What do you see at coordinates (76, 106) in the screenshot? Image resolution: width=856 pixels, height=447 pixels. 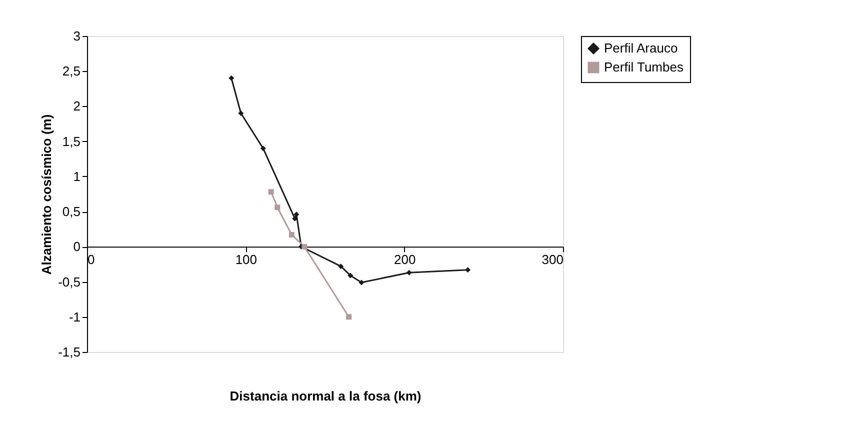 I see `y-tick-label: 2` at bounding box center [76, 106].